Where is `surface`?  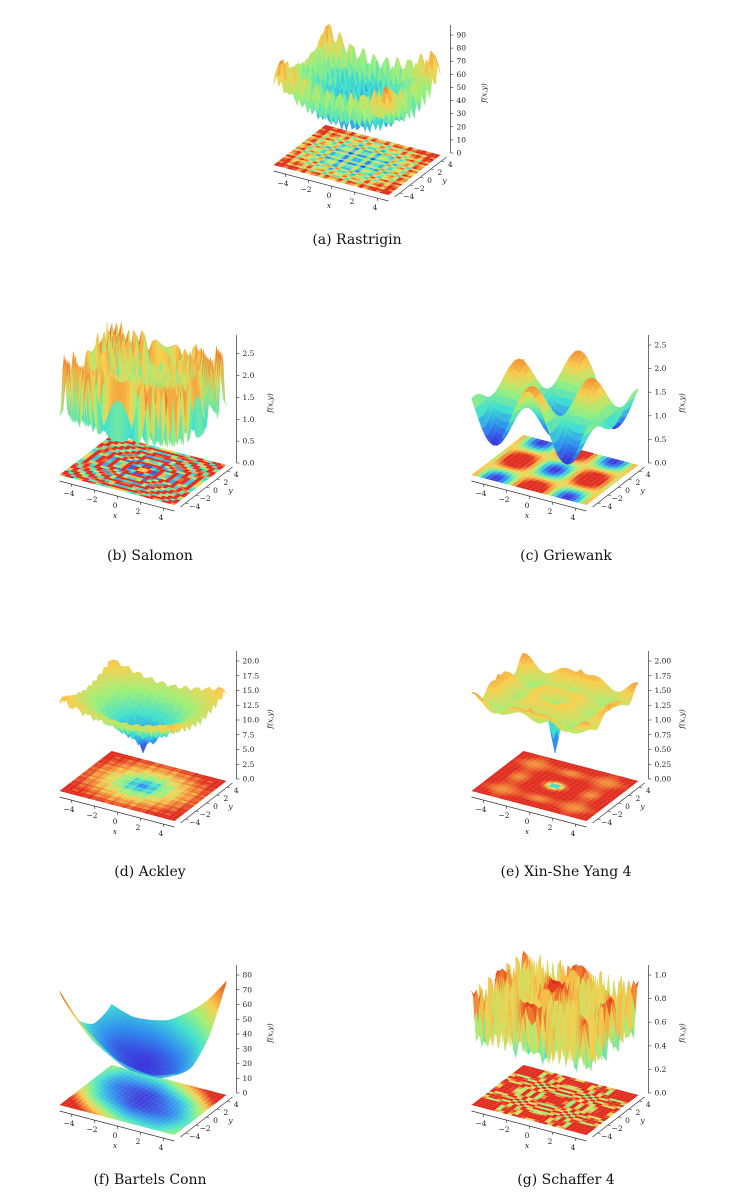
surface is located at coordinates (555, 407).